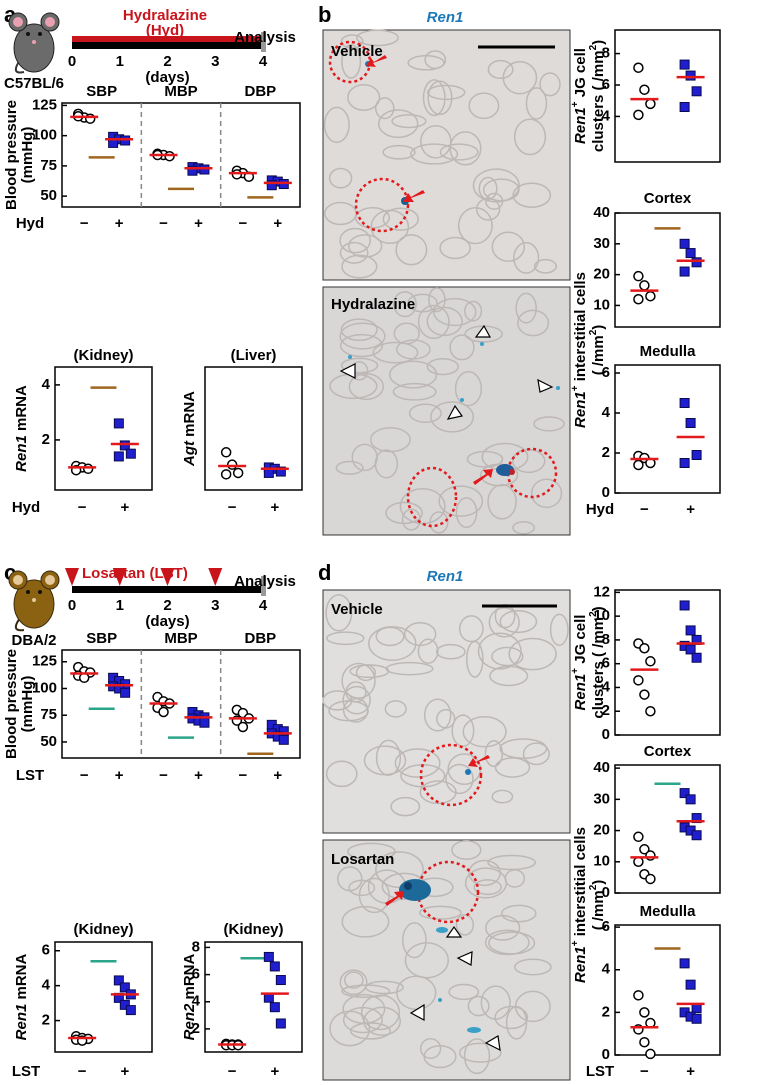 The image size is (758, 1085). I want to click on label-part: JG cell, so click(580, 641).